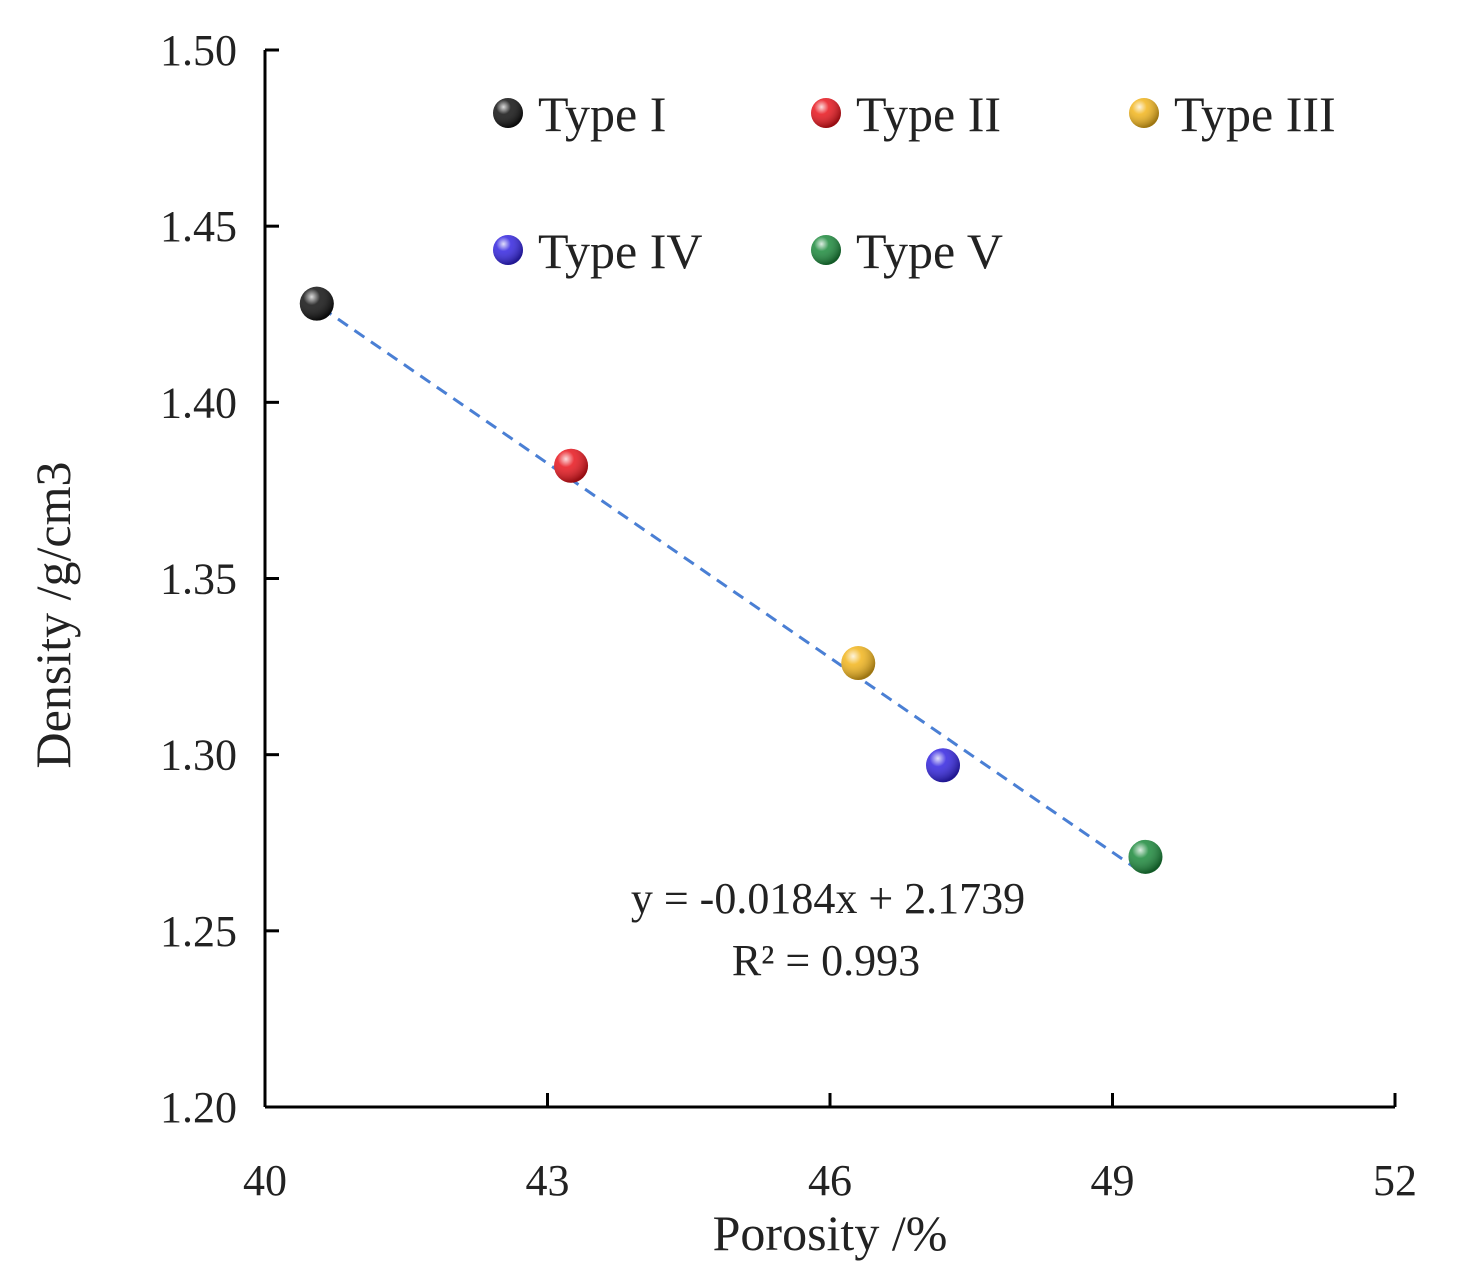  I want to click on x-tick-label: 43, so click(548, 1180).